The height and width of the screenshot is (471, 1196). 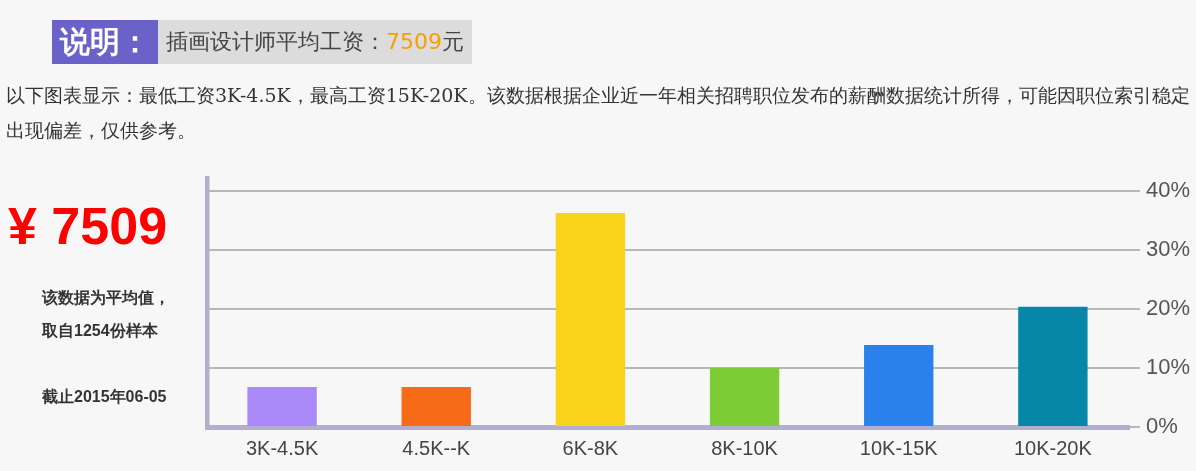 I want to click on x-tick-label: 6K-8K, so click(x=590, y=447).